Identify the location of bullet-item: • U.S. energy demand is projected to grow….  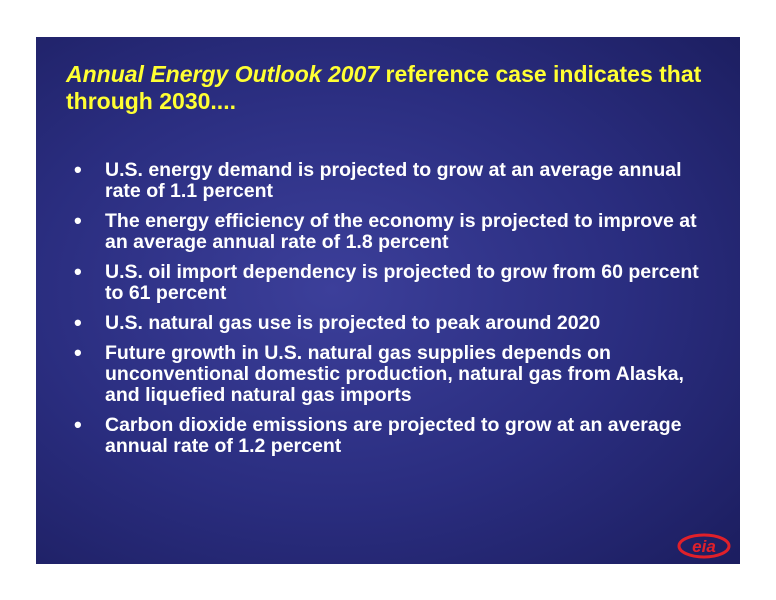
(394, 179).